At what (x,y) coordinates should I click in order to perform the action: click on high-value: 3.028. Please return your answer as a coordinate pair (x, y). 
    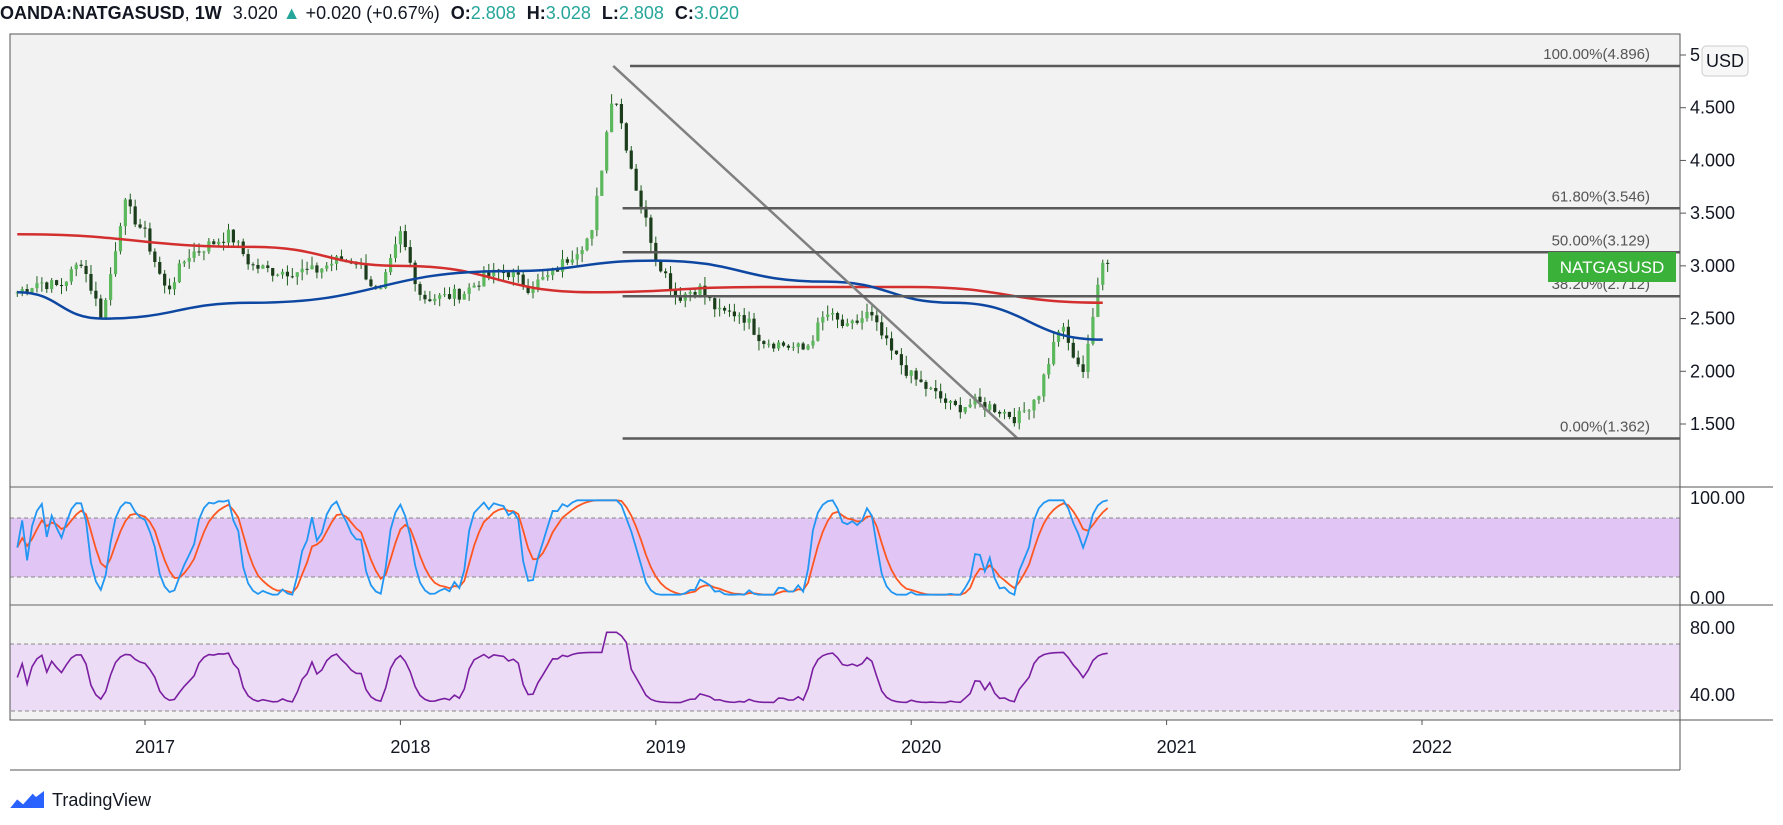
    Looking at the image, I should click on (568, 13).